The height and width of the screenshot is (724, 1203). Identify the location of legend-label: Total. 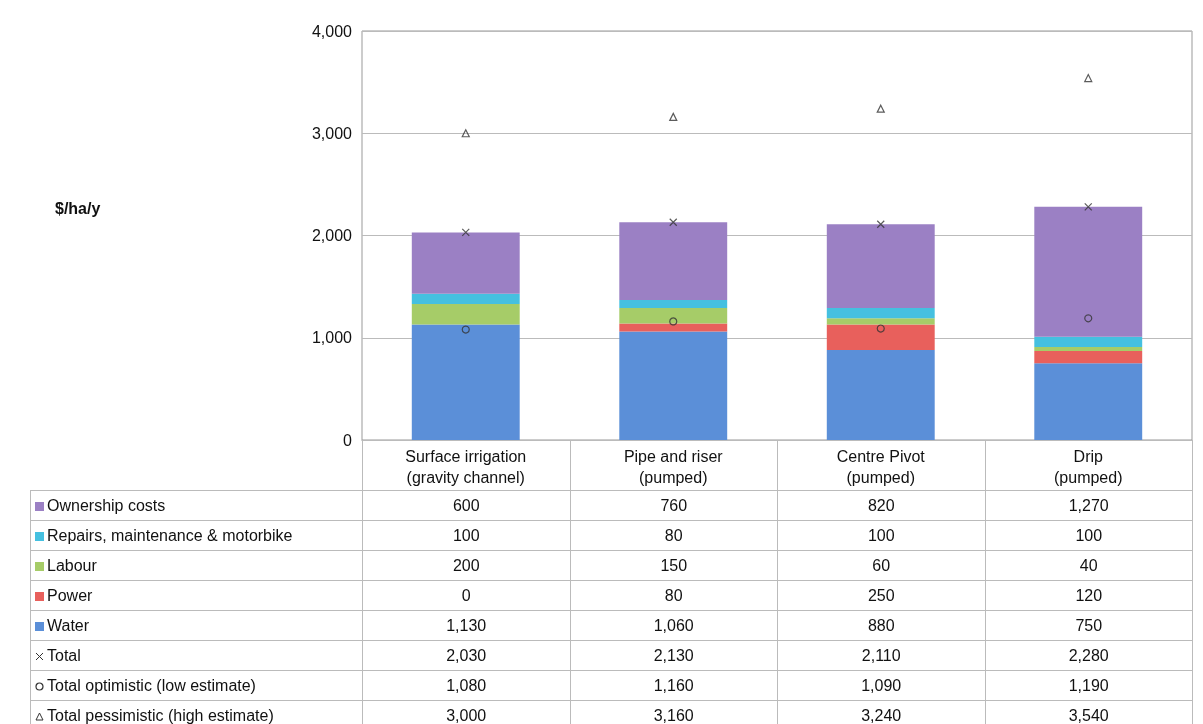
(196, 655).